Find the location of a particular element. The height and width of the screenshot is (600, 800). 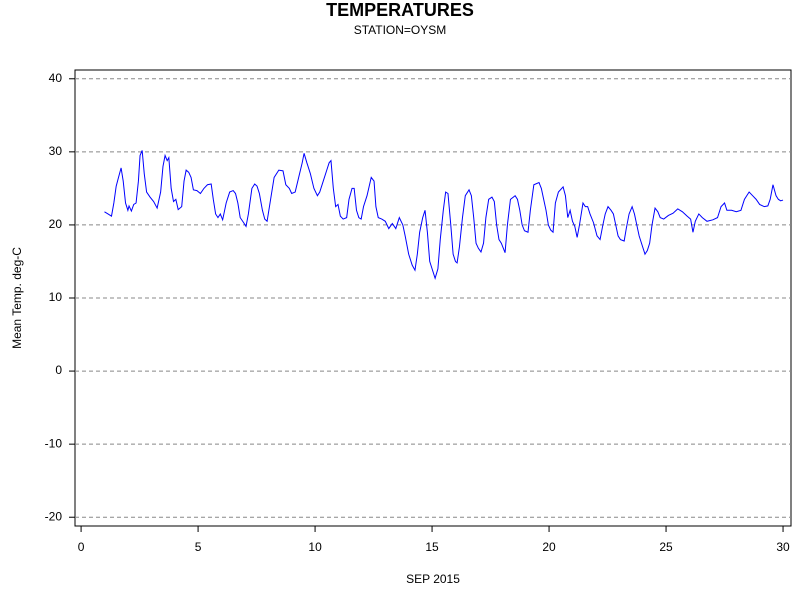

x-tick-label: 0 is located at coordinates (81, 547).